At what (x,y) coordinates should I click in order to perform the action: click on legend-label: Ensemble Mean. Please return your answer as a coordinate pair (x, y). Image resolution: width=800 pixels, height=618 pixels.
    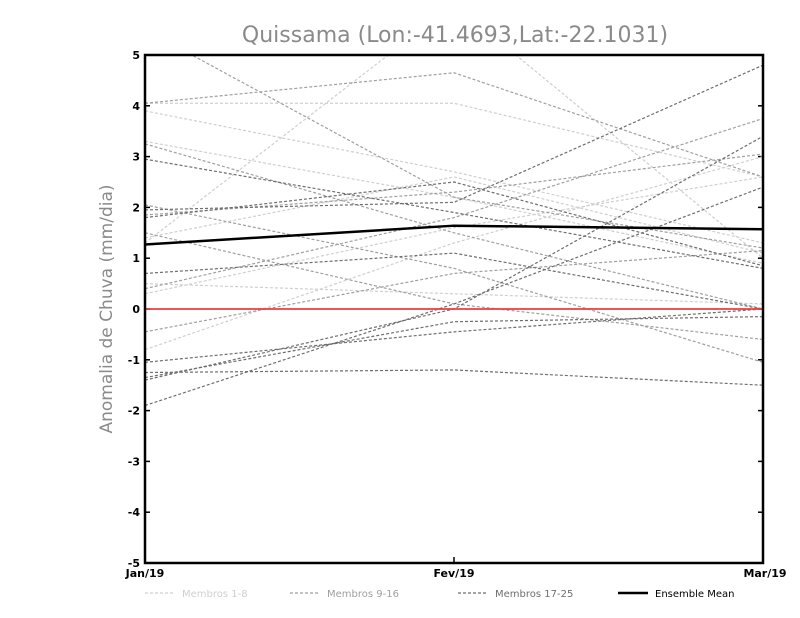
    Looking at the image, I should click on (694, 594).